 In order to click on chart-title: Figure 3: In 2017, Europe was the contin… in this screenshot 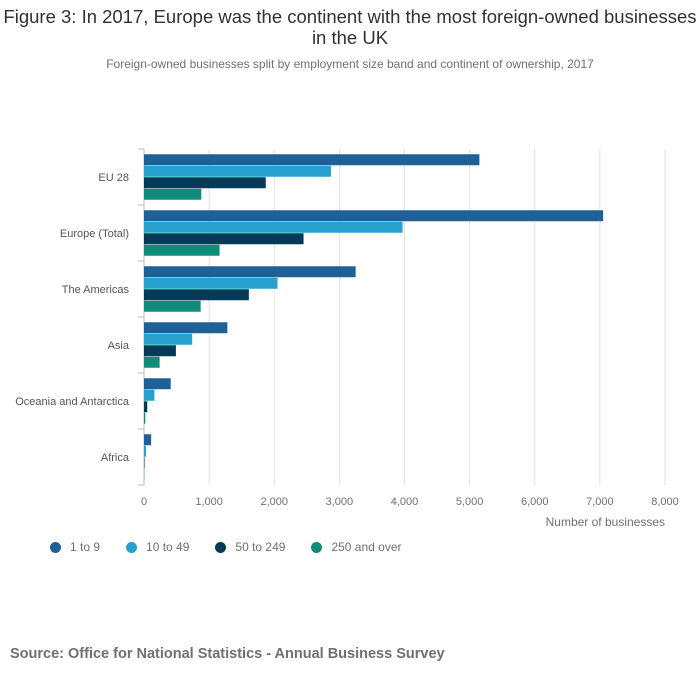, I will do `click(350, 27)`.